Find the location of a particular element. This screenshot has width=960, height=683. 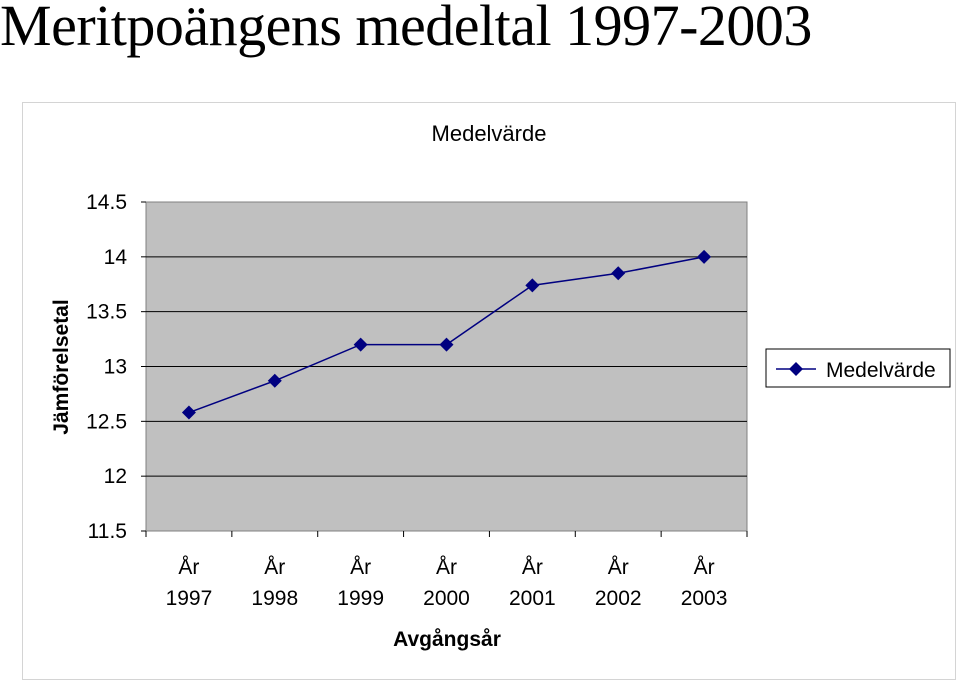

y-axis-ticks: 11.5 12 12.5 13 13.5 14 14.5 is located at coordinates (116, 367).